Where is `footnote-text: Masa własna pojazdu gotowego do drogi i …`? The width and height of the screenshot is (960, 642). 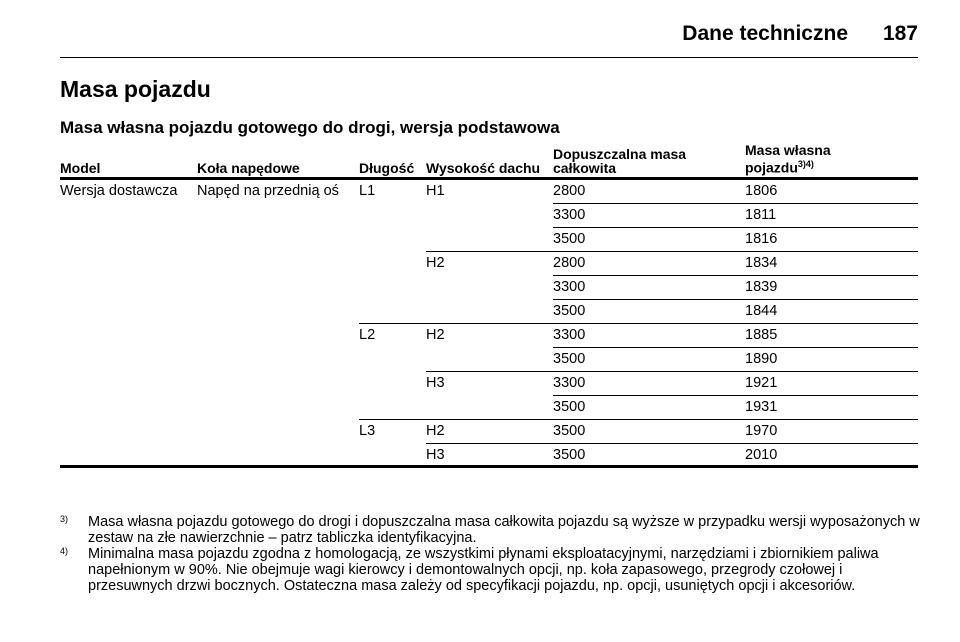 footnote-text: Masa własna pojazdu gotowego do drogi i … is located at coordinates (504, 530).